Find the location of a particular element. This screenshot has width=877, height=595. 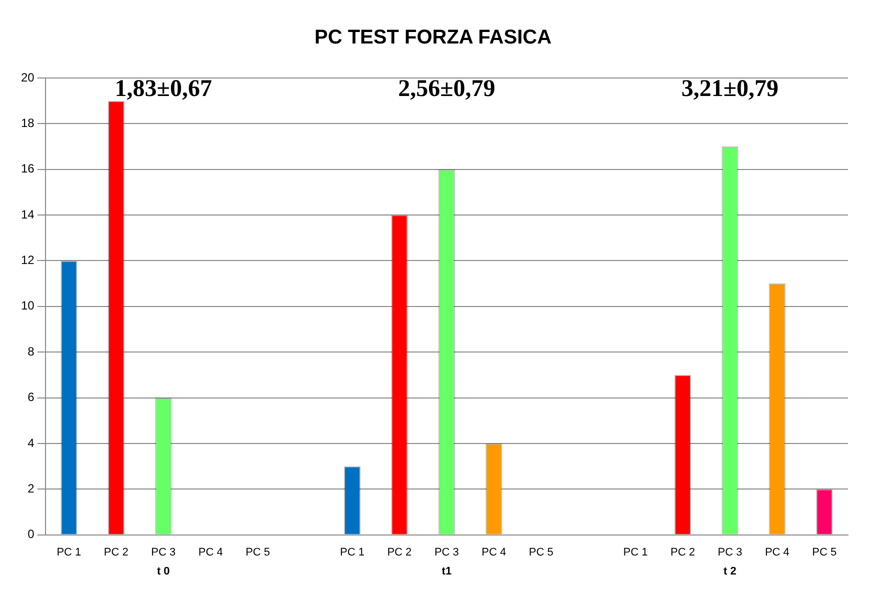

text: t 0 is located at coordinates (163, 572).